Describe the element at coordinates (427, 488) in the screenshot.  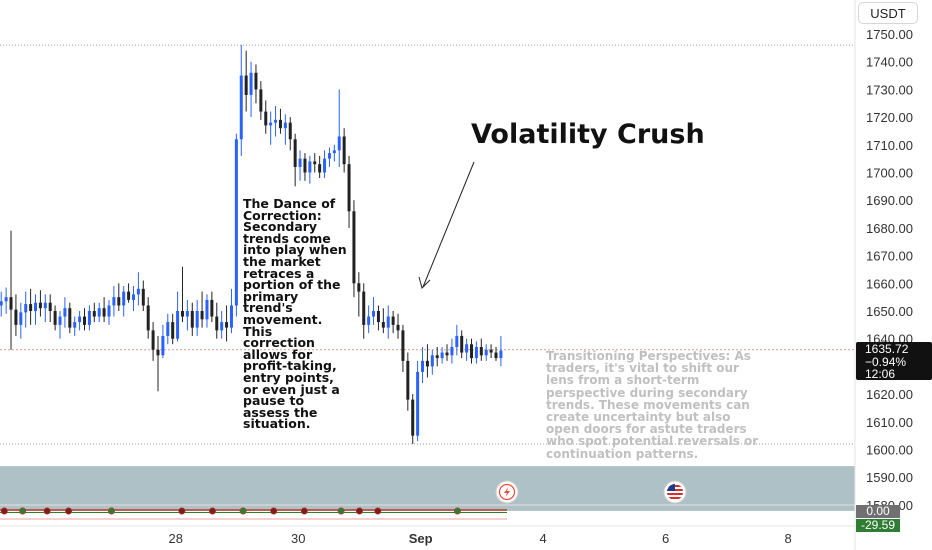
I see `highlight-band` at that location.